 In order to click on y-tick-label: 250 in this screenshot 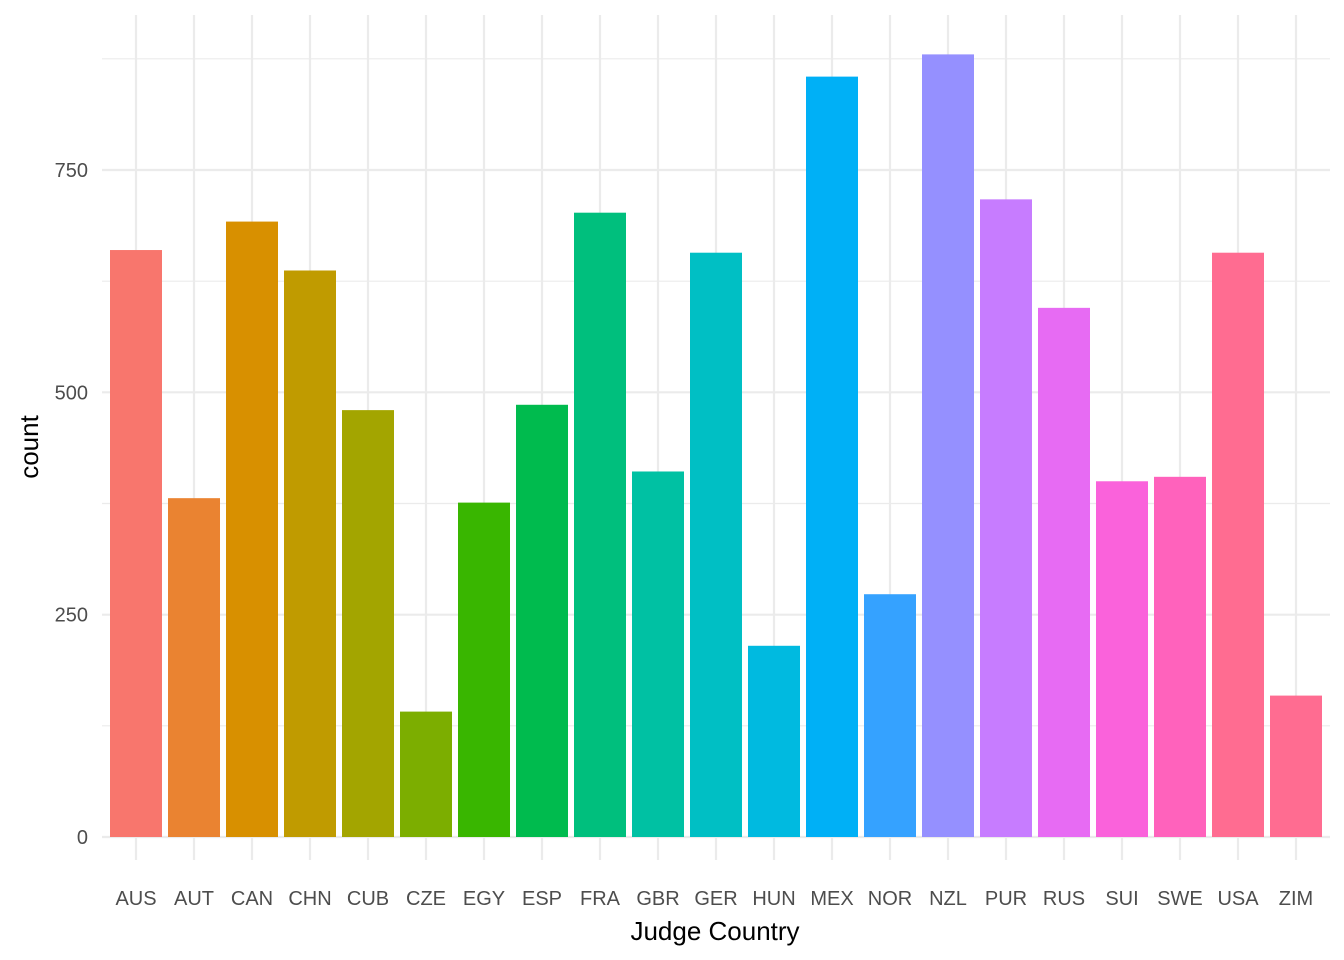, I will do `click(71, 616)`.